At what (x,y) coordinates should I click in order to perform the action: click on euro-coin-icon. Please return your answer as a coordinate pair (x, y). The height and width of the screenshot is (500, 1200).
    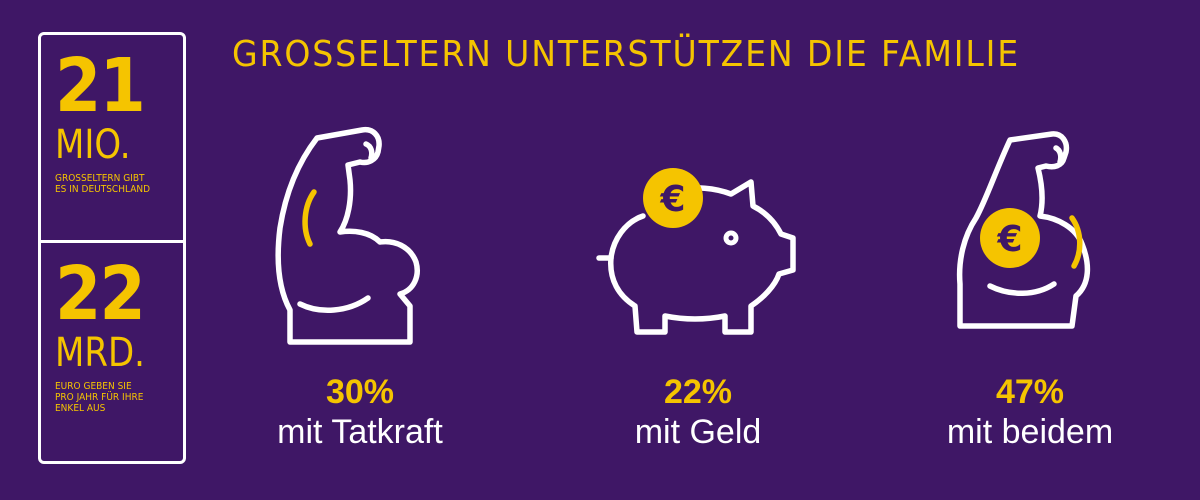
    Looking at the image, I should click on (673, 198).